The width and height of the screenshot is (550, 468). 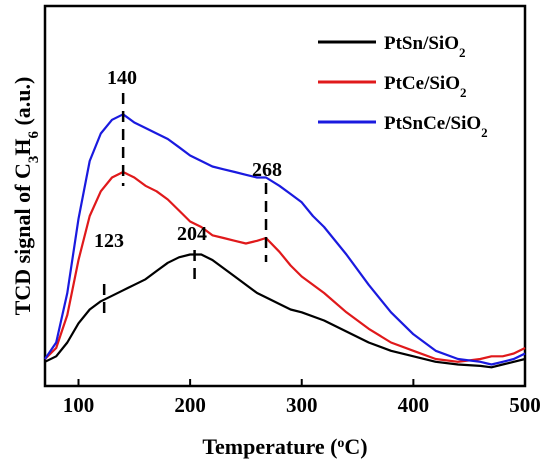 What do you see at coordinates (34, 135) in the screenshot?
I see `y-axis-title-sub2: 6` at bounding box center [34, 135].